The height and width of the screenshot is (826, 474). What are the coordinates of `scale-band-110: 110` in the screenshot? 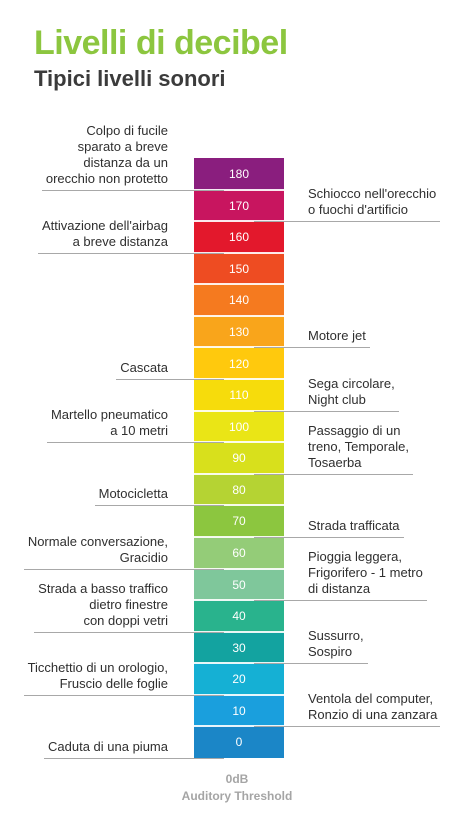 It's located at (239, 395).